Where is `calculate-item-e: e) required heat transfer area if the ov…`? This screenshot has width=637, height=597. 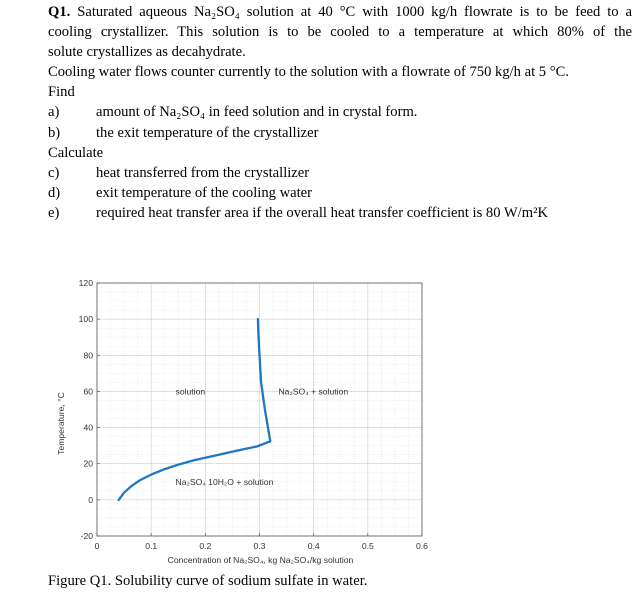 calculate-item-e: e) required heat transfer area if the ov… is located at coordinates (340, 213).